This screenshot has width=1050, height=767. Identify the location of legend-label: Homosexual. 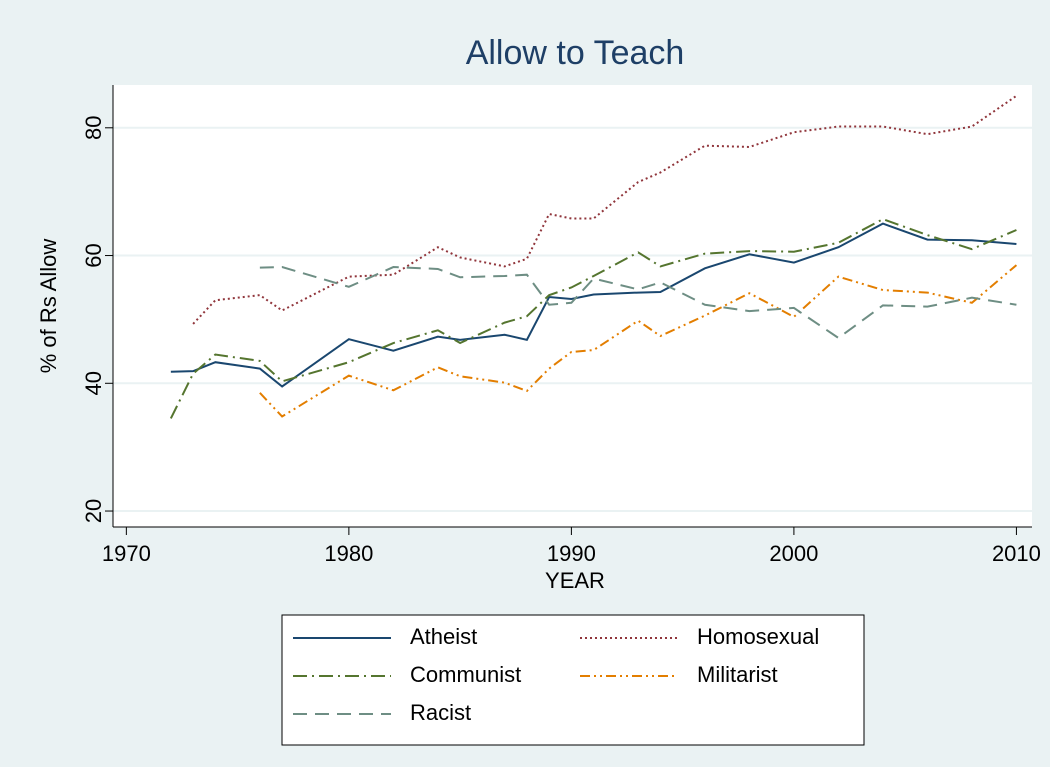
(758, 636).